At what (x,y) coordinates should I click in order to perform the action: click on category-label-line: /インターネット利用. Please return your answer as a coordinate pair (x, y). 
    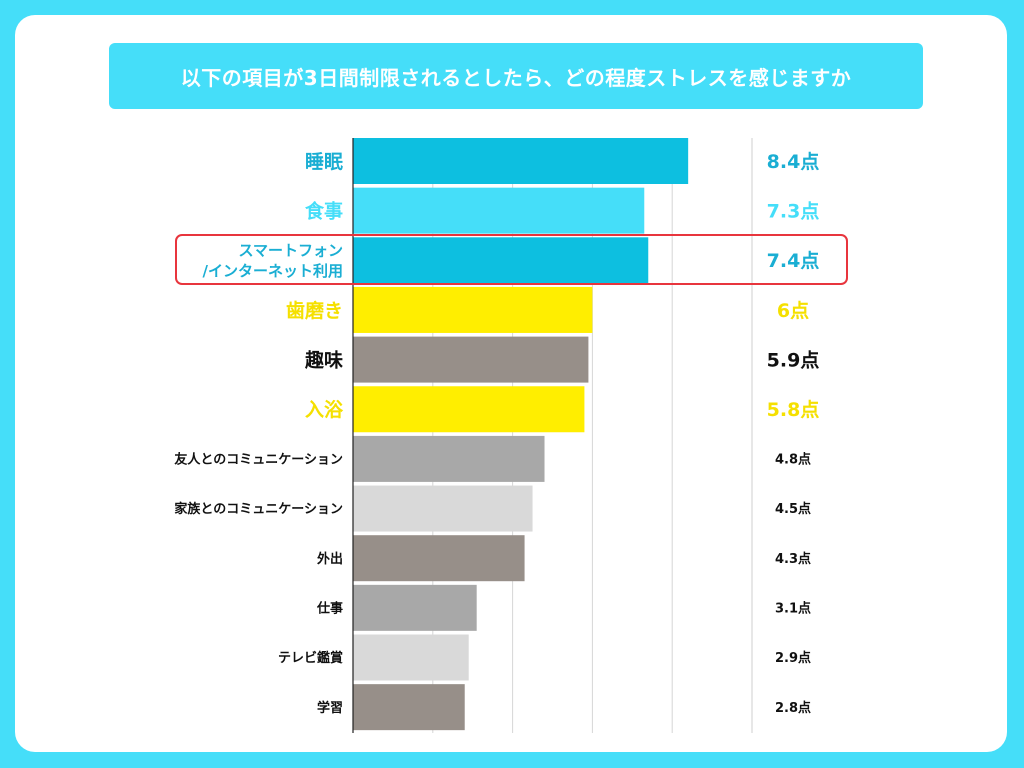
    Looking at the image, I should click on (273, 271).